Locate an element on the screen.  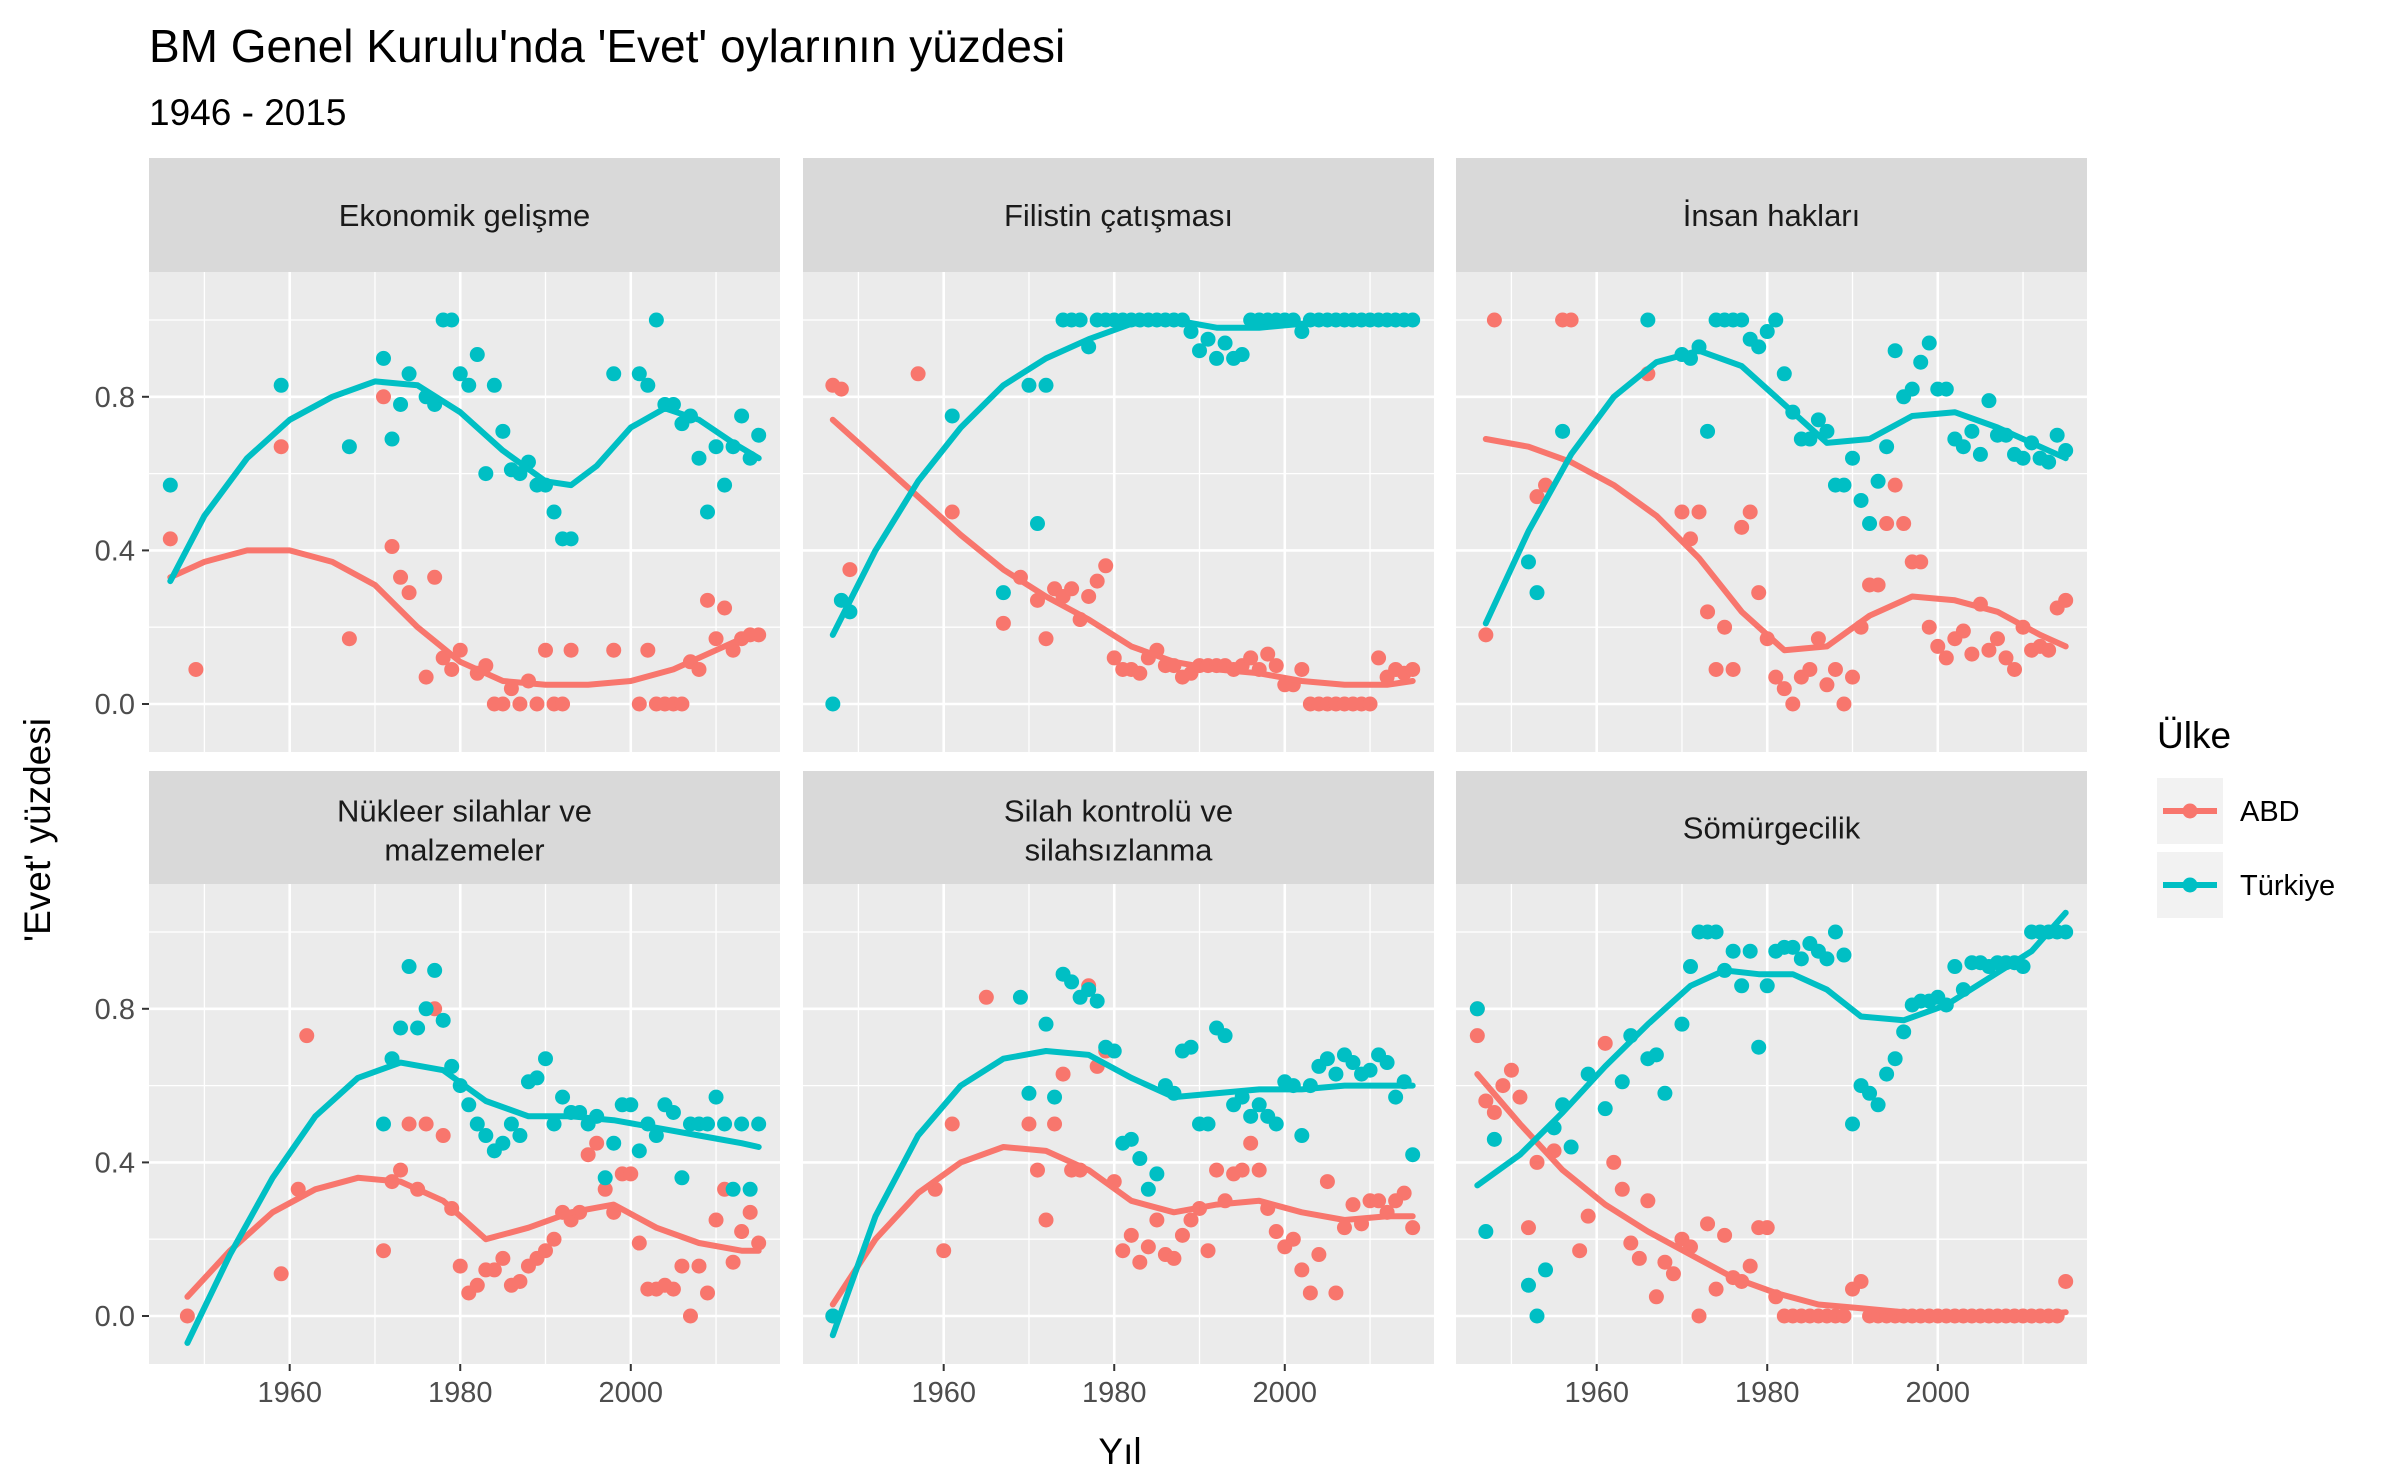
y-tick-label: 0.8 is located at coordinates (115, 1010).